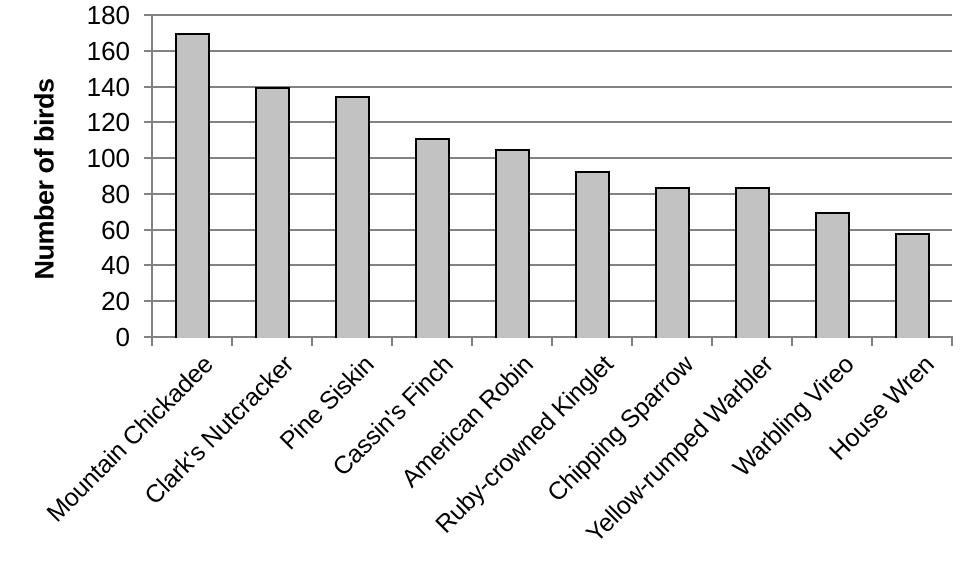 This screenshot has width=962, height=570. What do you see at coordinates (192, 185) in the screenshot?
I see `bar-mountain-chickadee` at bounding box center [192, 185].